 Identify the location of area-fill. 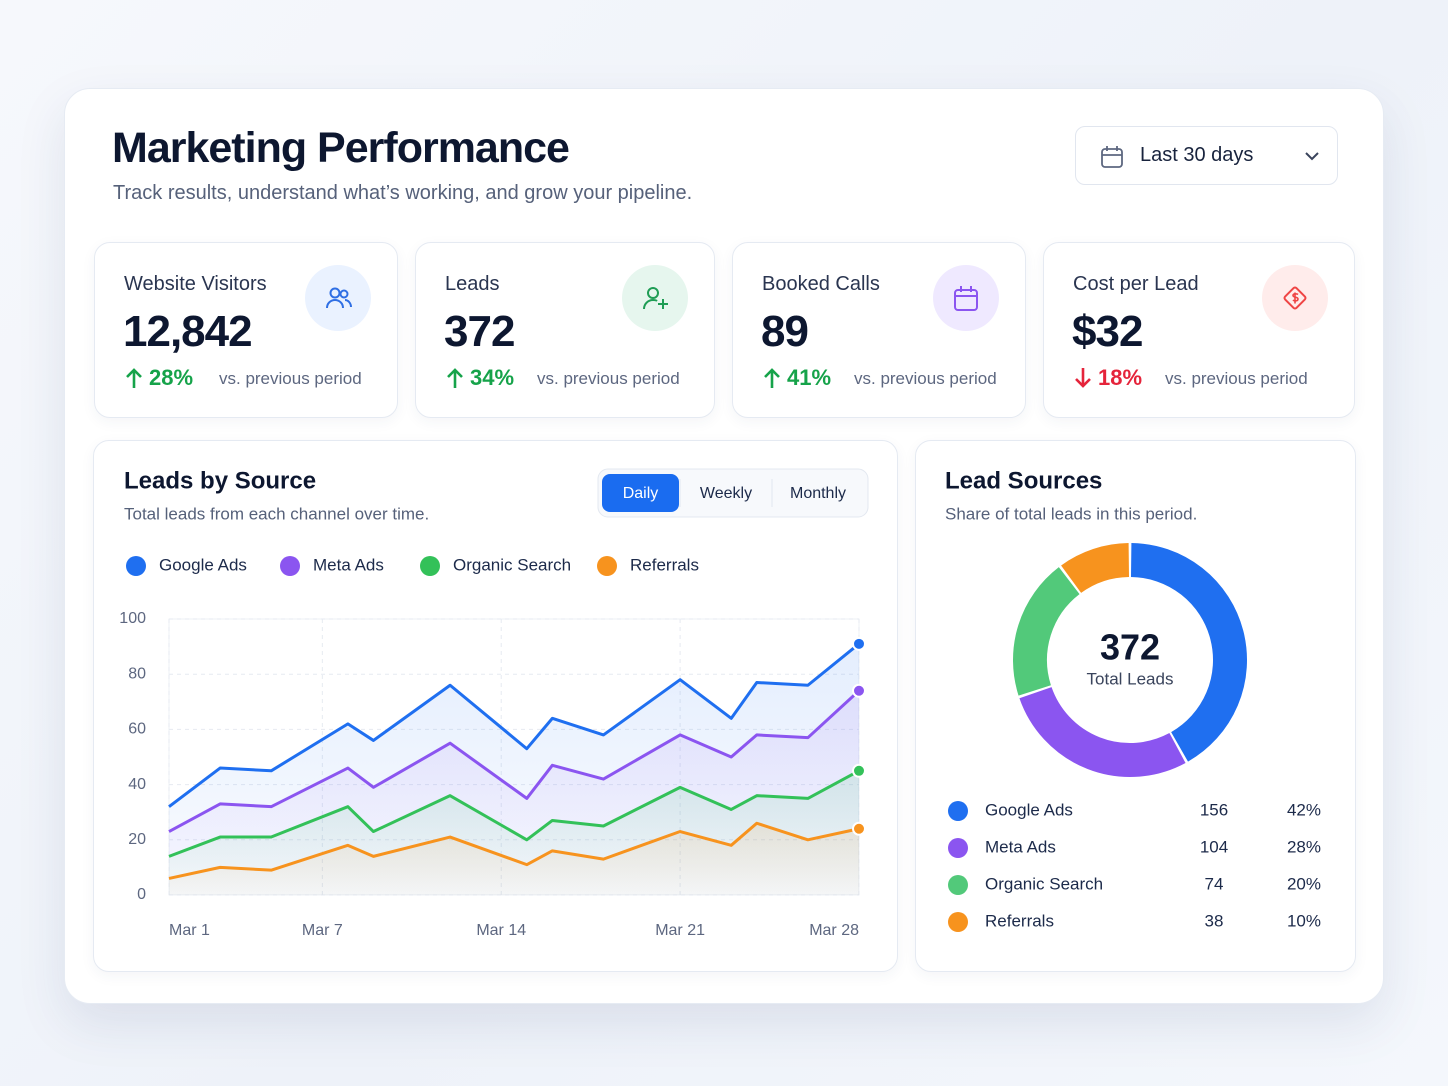
(514, 859).